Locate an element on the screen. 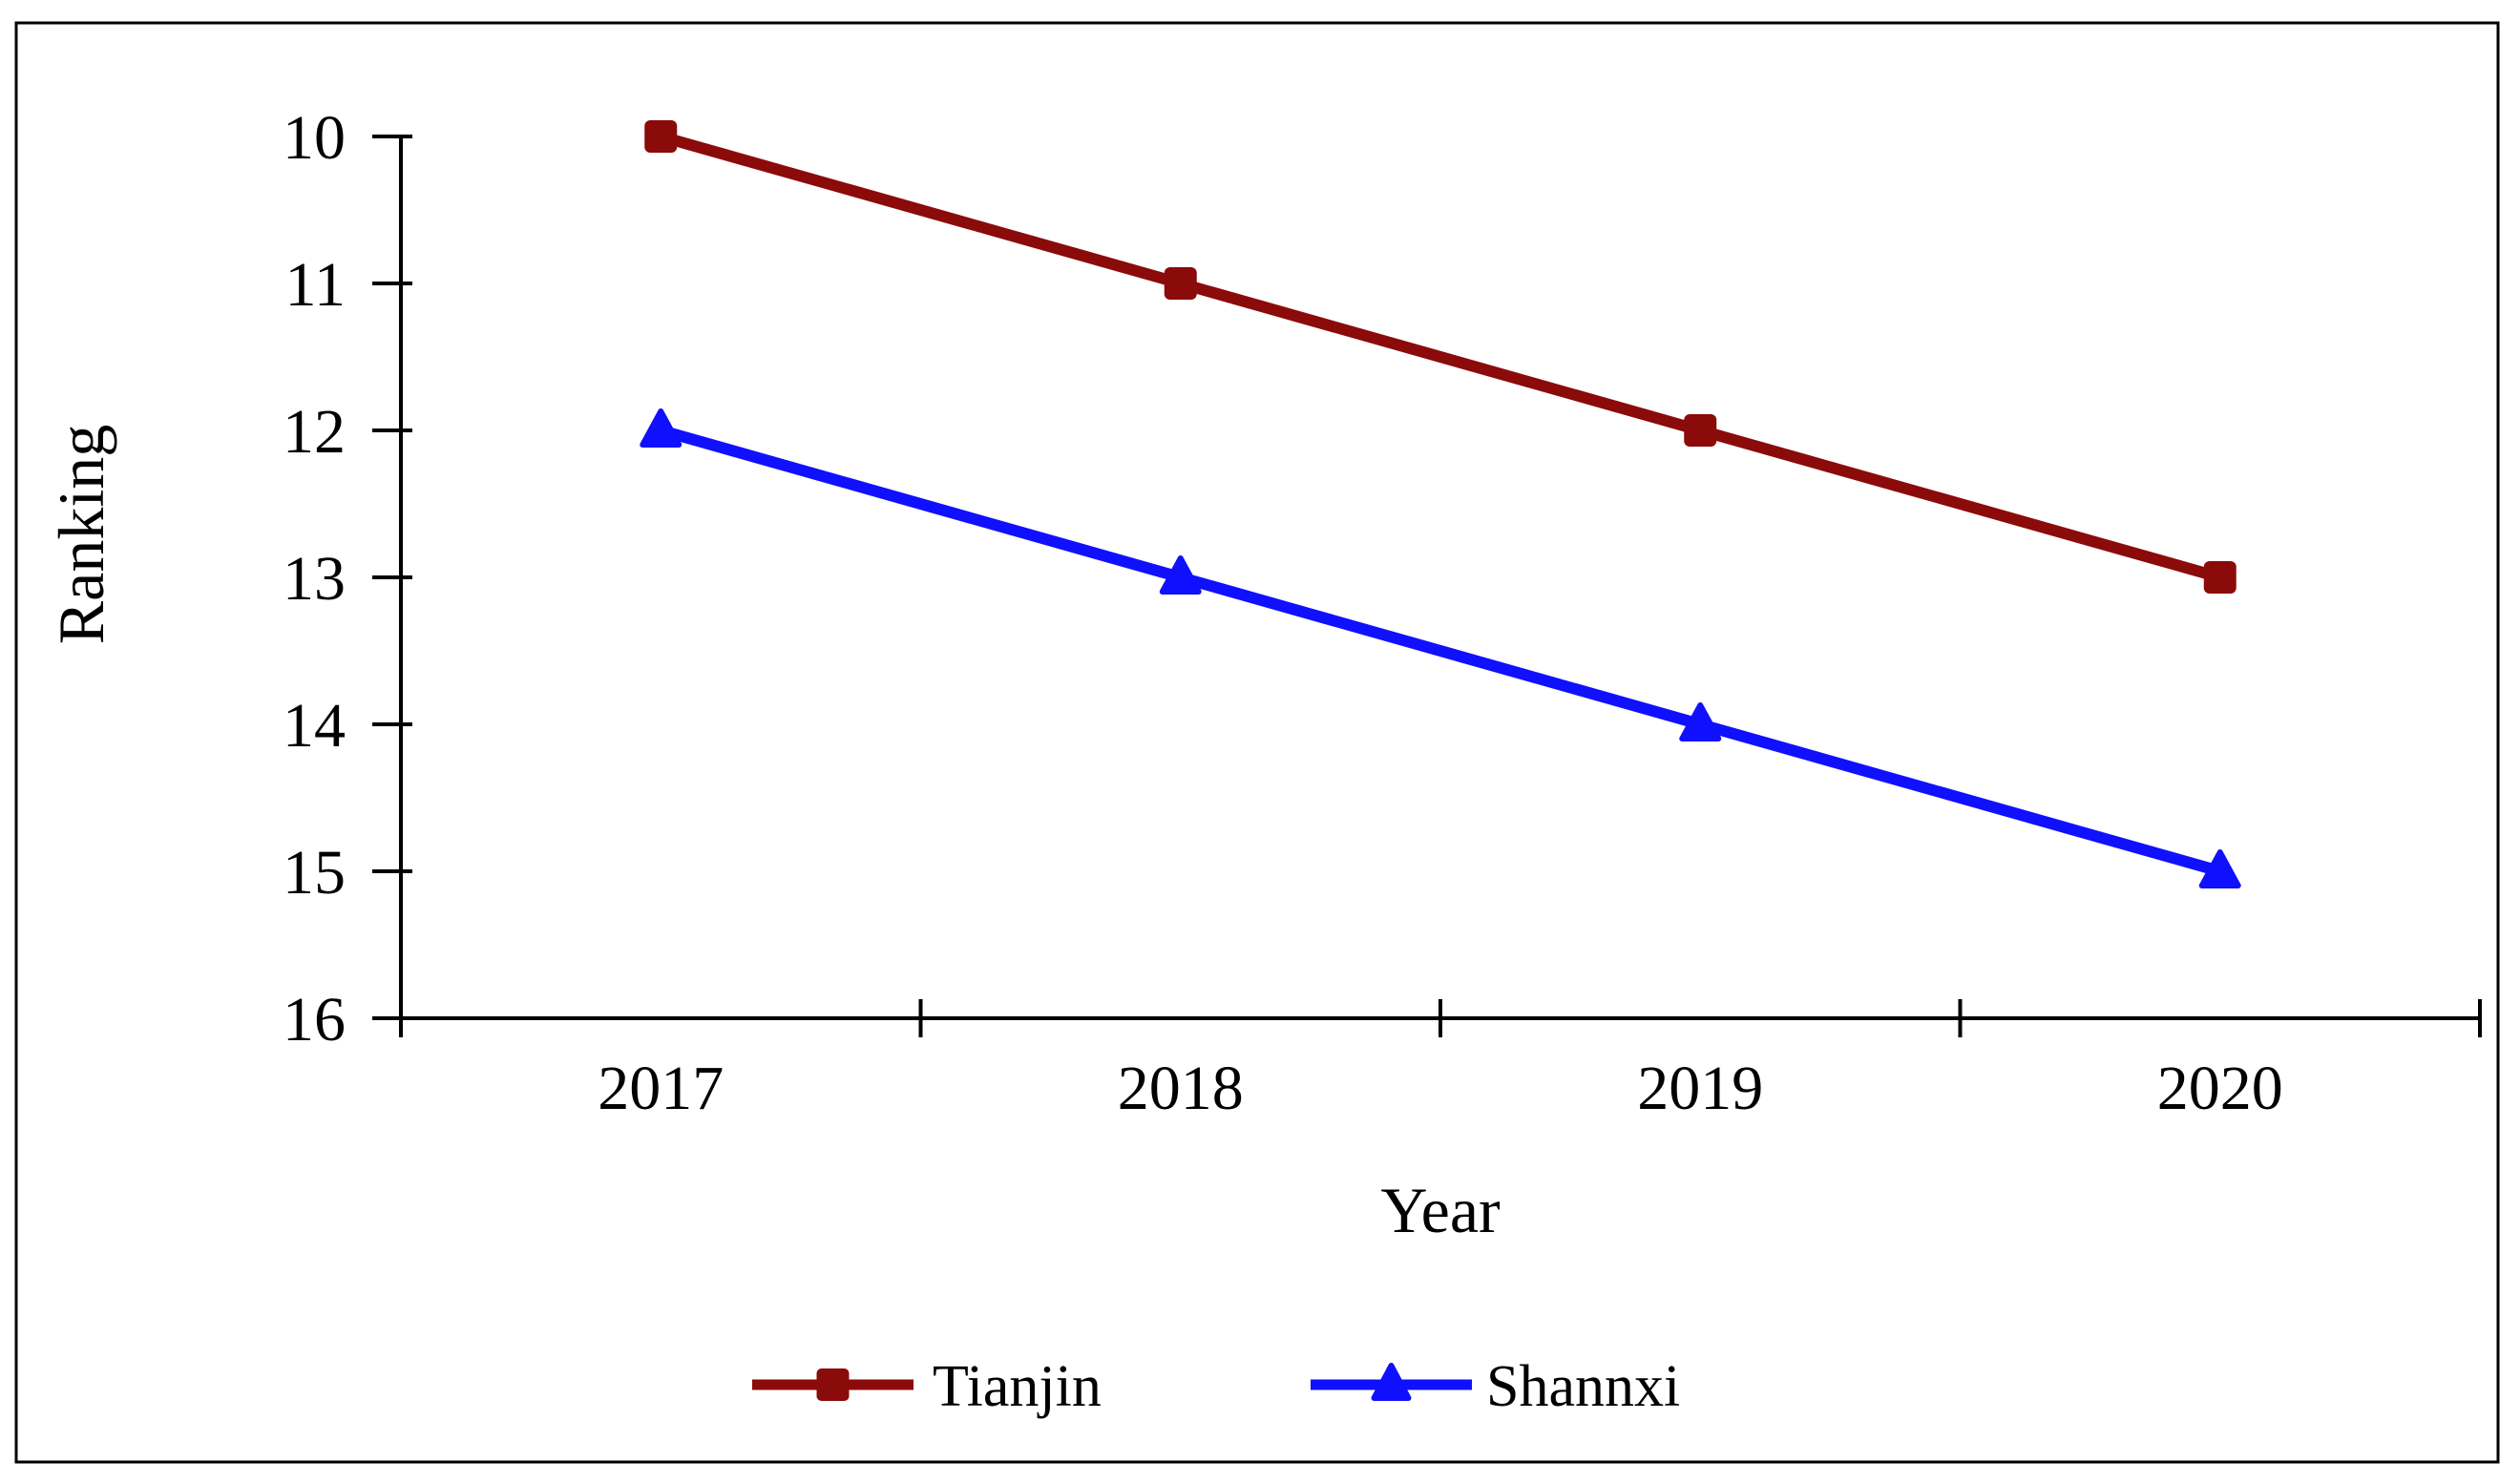  data-point-tianjin-2019 is located at coordinates (1701, 431).